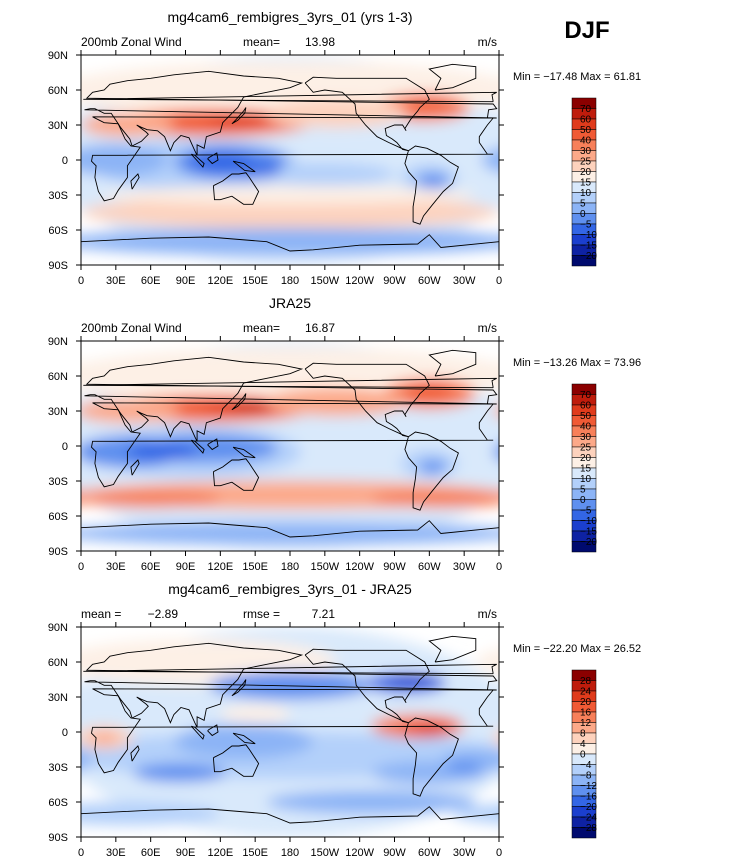 The image size is (732, 865). I want to click on panel-title: mg4cam6_rembigres_3yrs_01 (yrs 1-3), so click(289, 17).